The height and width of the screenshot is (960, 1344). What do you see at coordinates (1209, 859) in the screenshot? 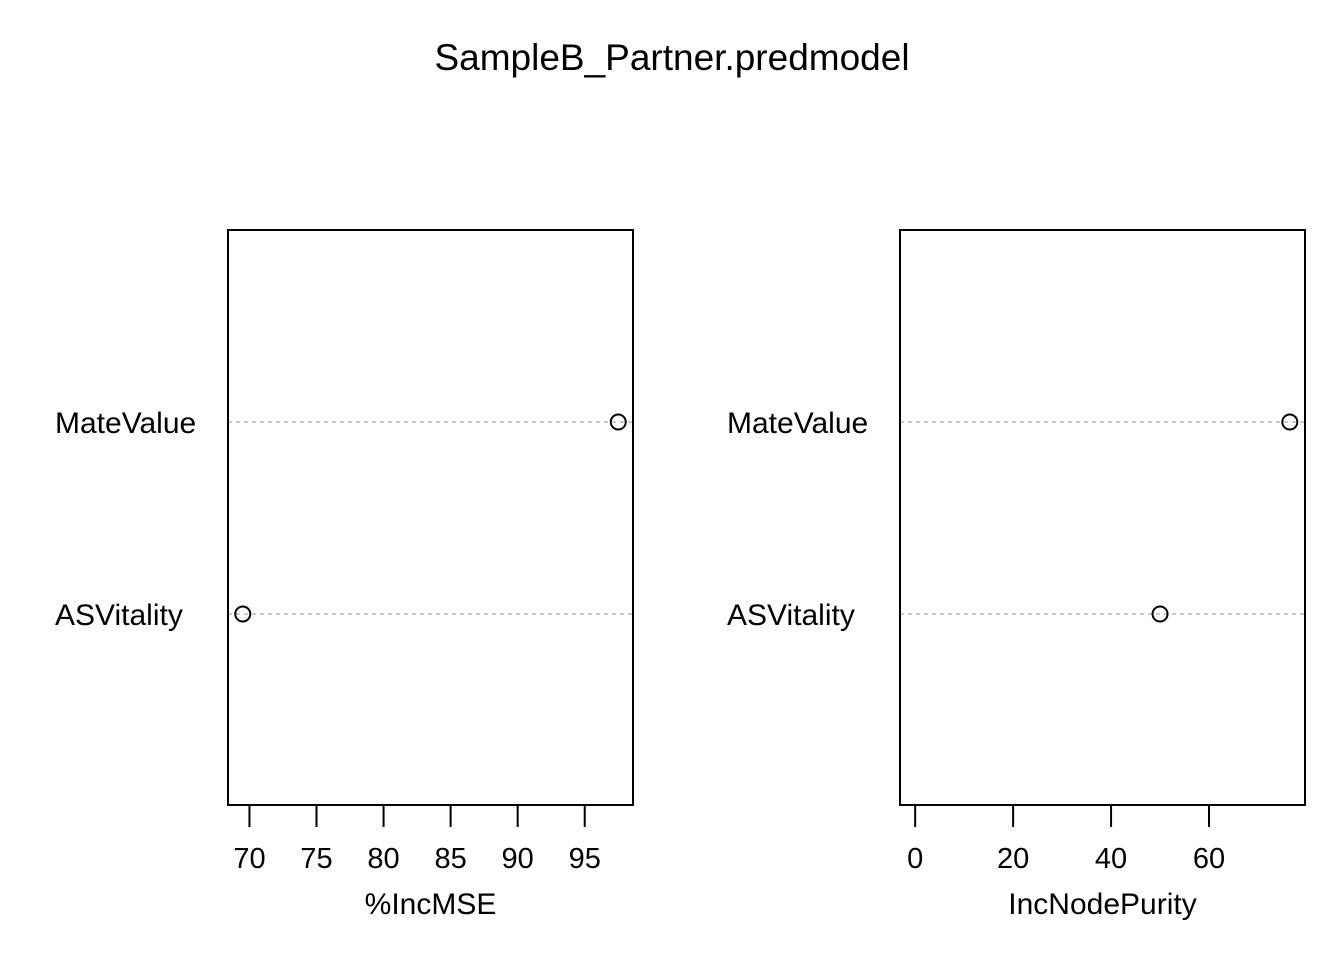
I see `x-tick-label: 60` at bounding box center [1209, 859].